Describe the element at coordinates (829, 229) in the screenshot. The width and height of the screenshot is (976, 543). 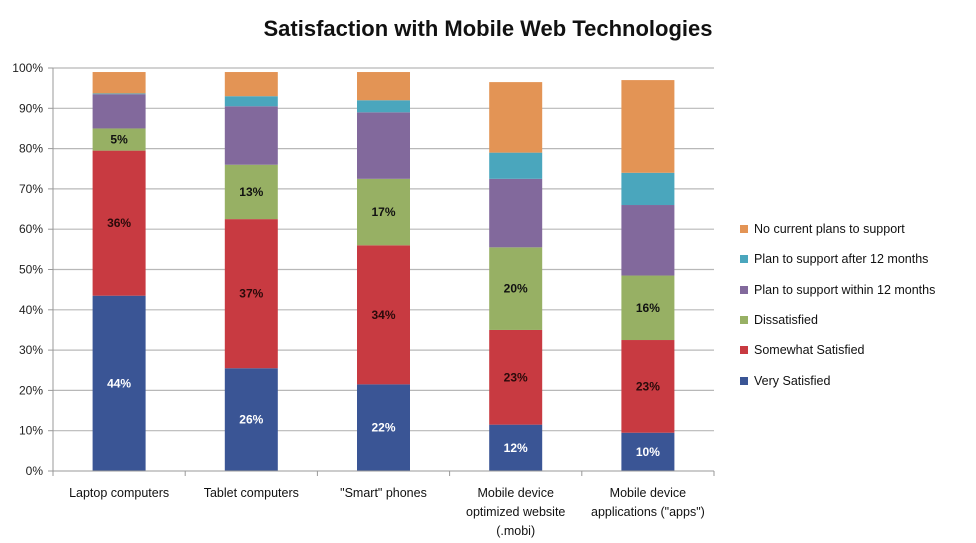
I see `legend-label: No current plans to support` at that location.